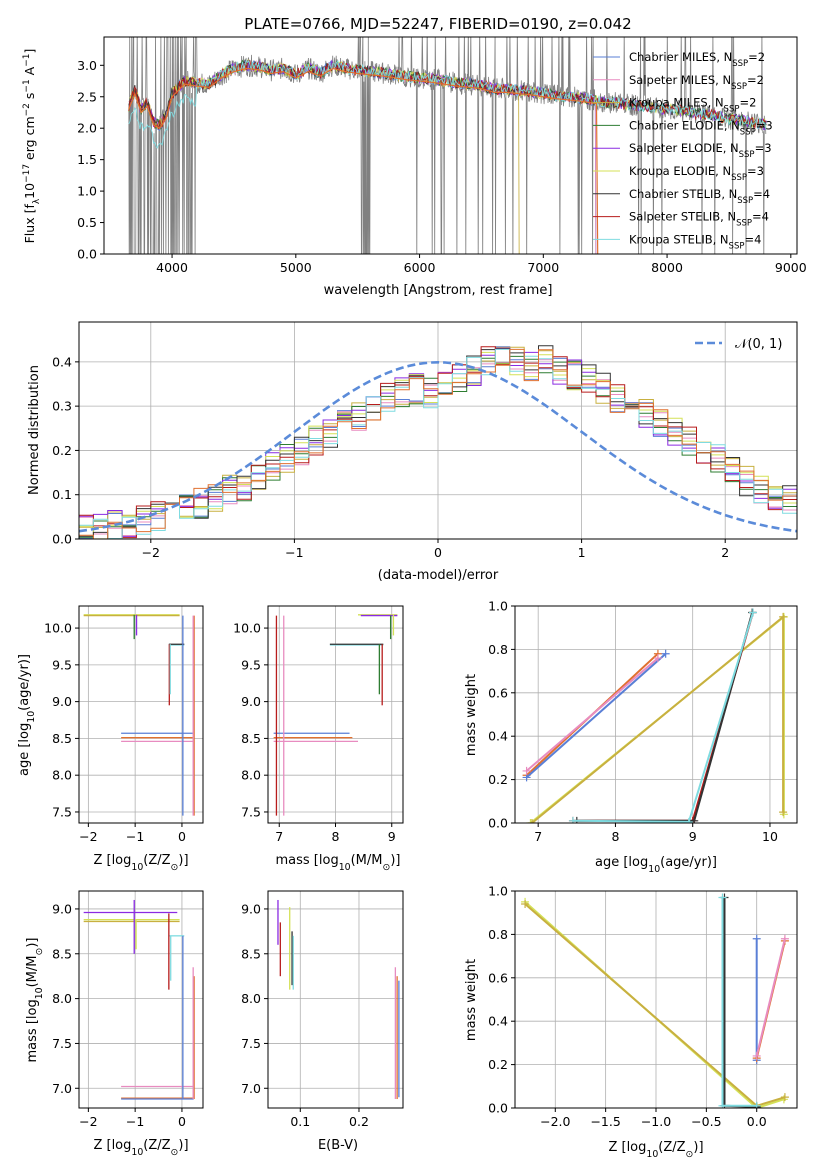 The image size is (819, 1170). What do you see at coordinates (35, 1000) in the screenshot?
I see `y-axis-label: mass [log10(M/M⊙)]` at bounding box center [35, 1000].